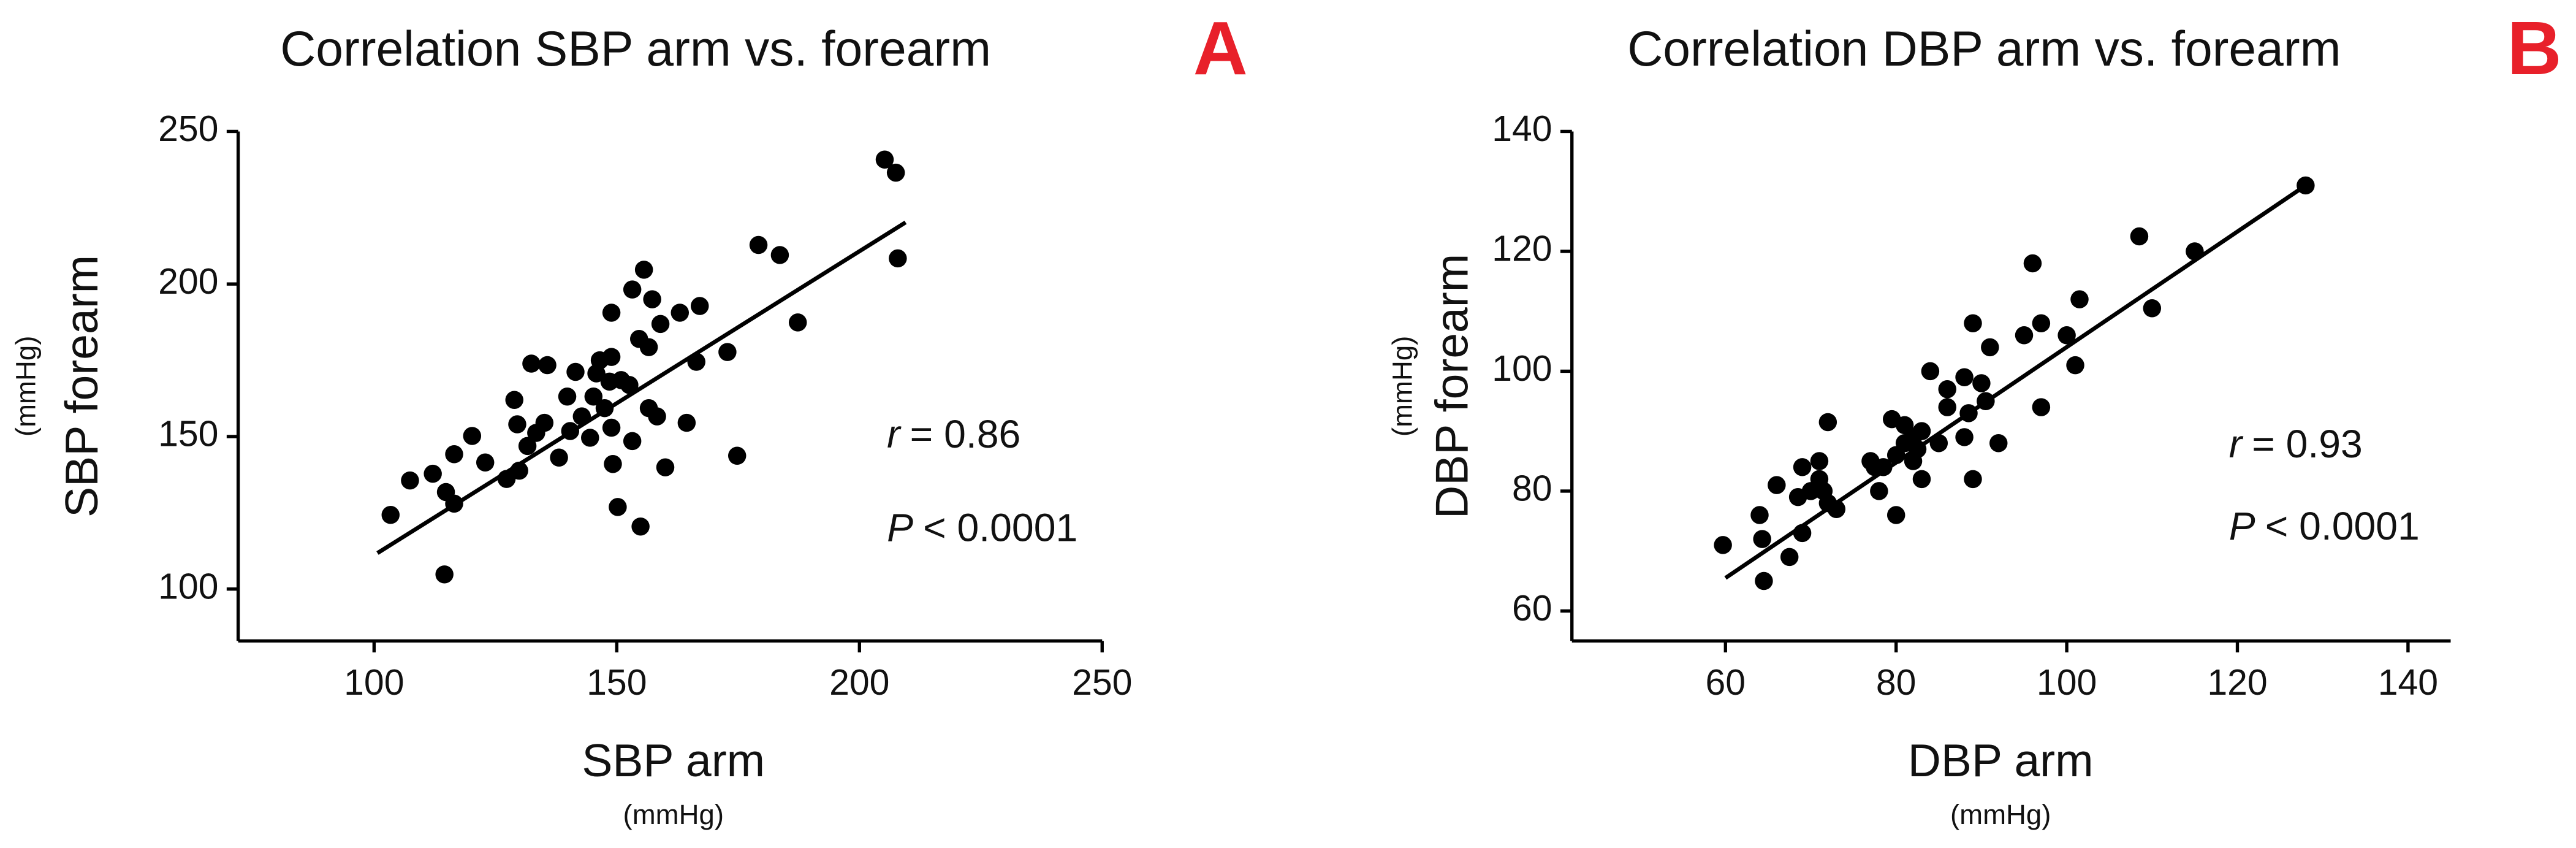  I want to click on y-tick-label: 200, so click(188, 282).